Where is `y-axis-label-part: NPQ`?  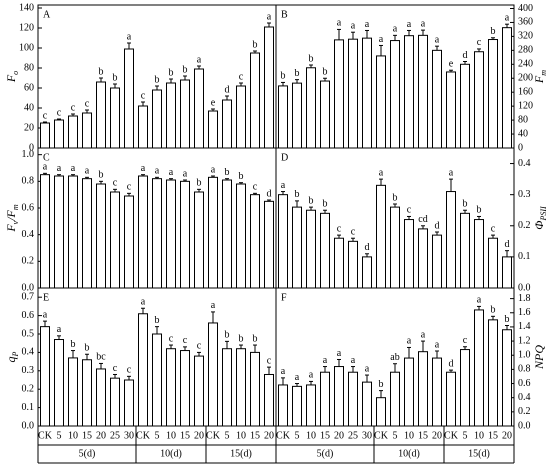
y-axis-label-part: NPQ is located at coordinates (539, 357).